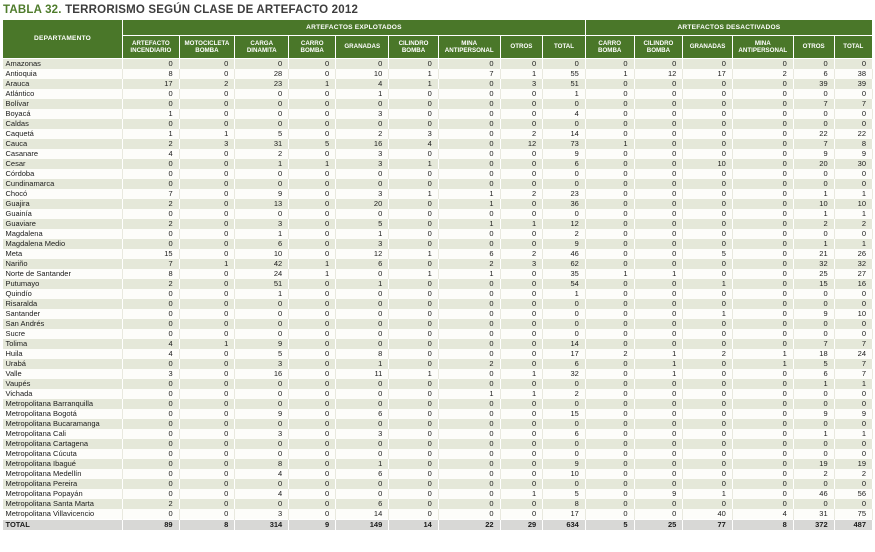 The height and width of the screenshot is (552, 875). Describe the element at coordinates (564, 514) in the screenshot. I see `value-cell: 17` at that location.